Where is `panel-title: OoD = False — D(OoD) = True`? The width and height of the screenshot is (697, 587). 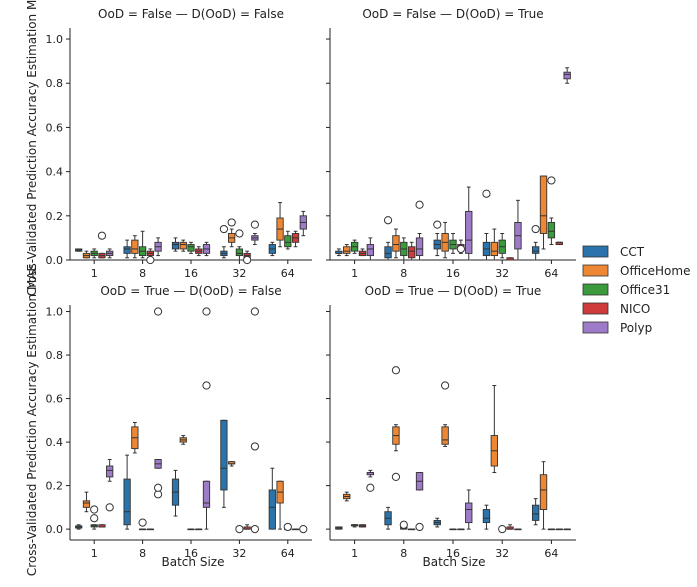 panel-title: OoD = False — D(OoD) = True is located at coordinates (452, 14).